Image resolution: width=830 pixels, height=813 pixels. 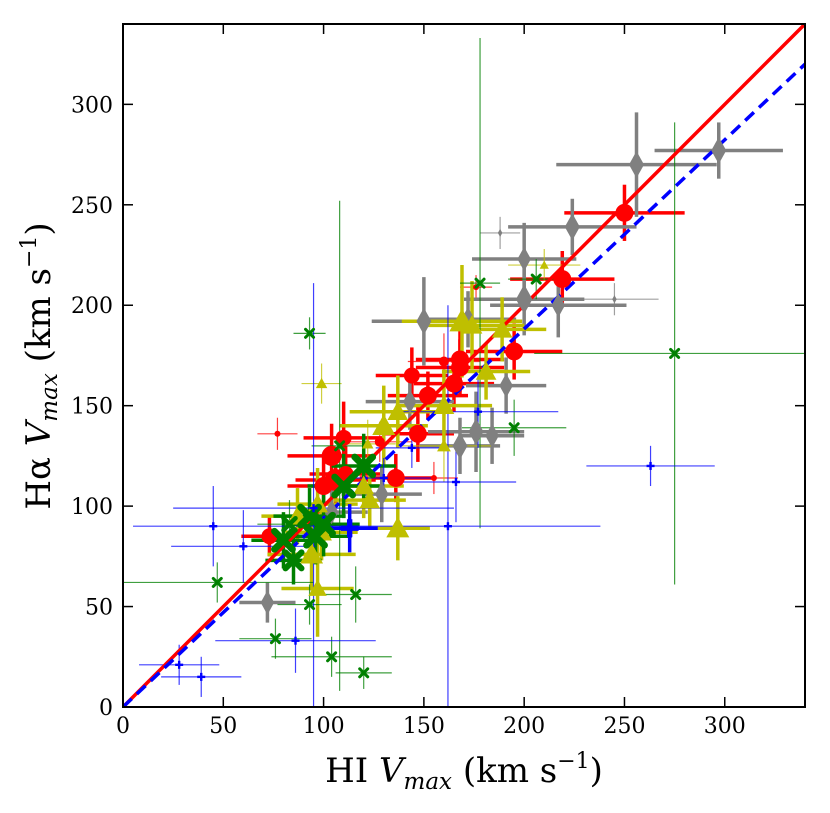 What do you see at coordinates (92, 407) in the screenshot?
I see `y-tick-label: 150` at bounding box center [92, 407].